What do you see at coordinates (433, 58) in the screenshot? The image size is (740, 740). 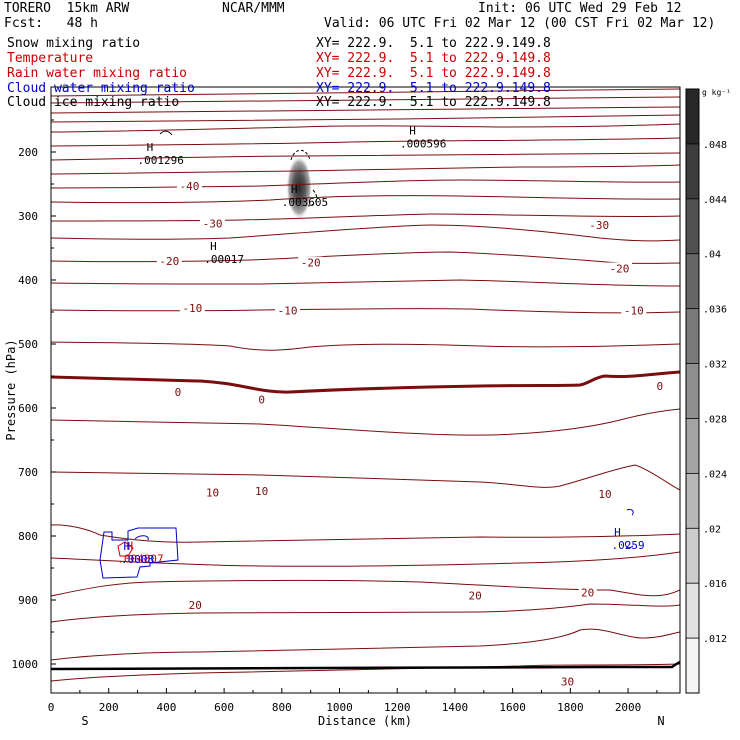 I see `field-xy-temperature: XY= 222.9. 5.1 to 222.9.149.8` at bounding box center [433, 58].